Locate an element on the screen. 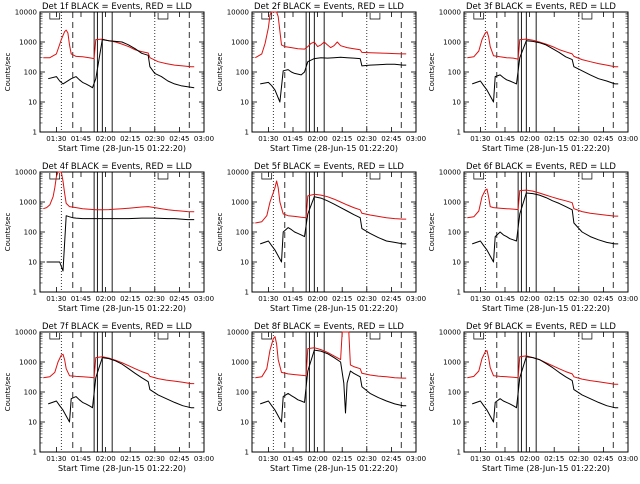 This screenshot has width=640, height=484. panel-title: Det 8f BLACK = Events, RED = LLD is located at coordinates (329, 327).